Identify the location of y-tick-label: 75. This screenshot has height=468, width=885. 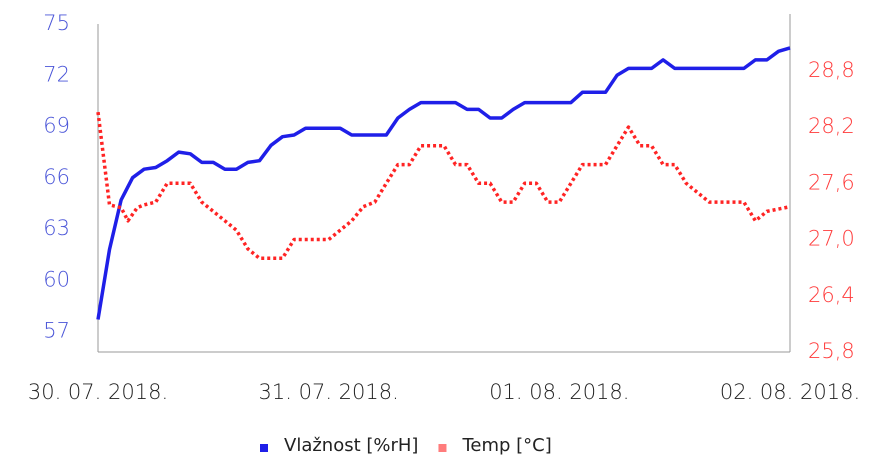
(56, 23).